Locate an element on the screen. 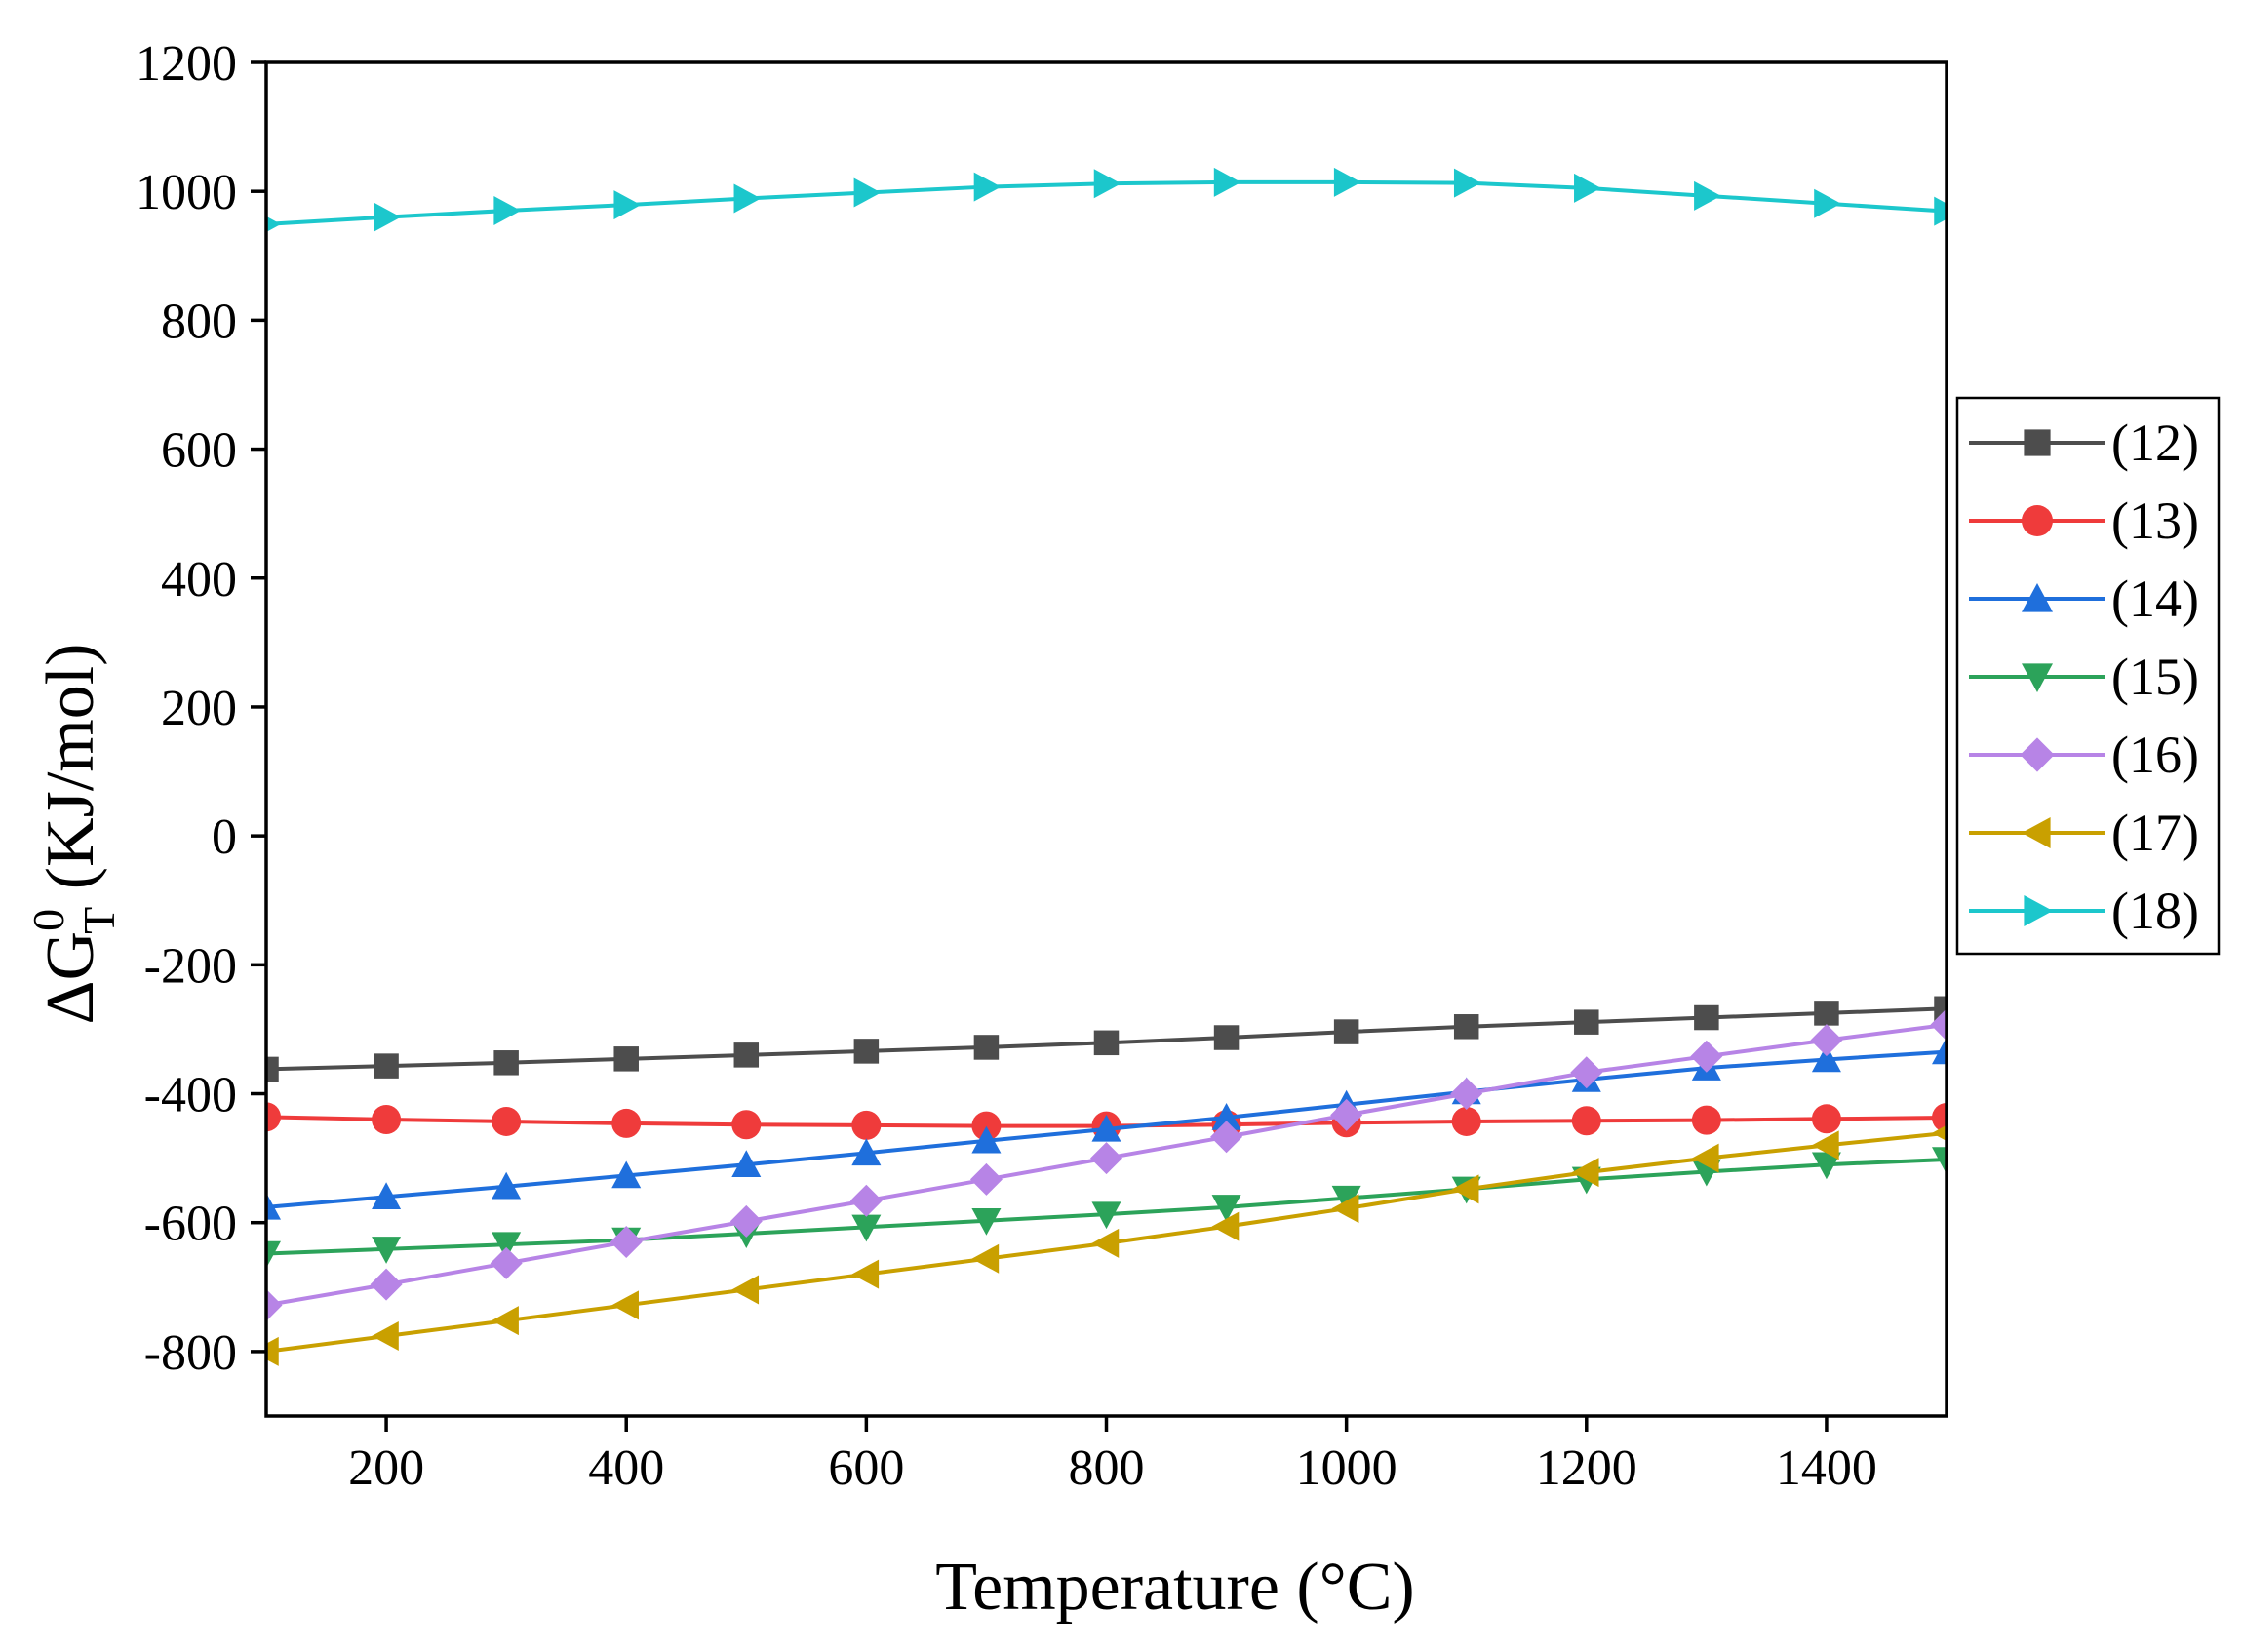 This screenshot has height=1652, width=2243. x-tick-label: 1400 is located at coordinates (1827, 1468).